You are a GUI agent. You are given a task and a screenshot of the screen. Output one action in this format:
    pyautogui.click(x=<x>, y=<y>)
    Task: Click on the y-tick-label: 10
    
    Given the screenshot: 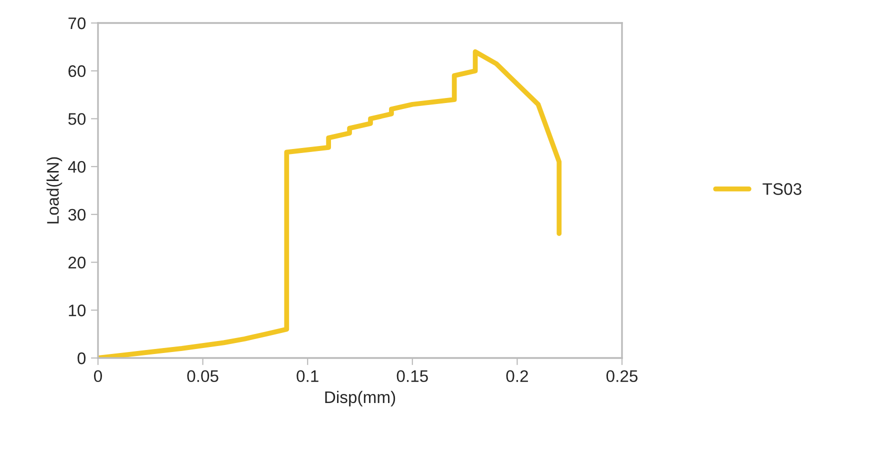 What is the action you would take?
    pyautogui.click(x=77, y=310)
    